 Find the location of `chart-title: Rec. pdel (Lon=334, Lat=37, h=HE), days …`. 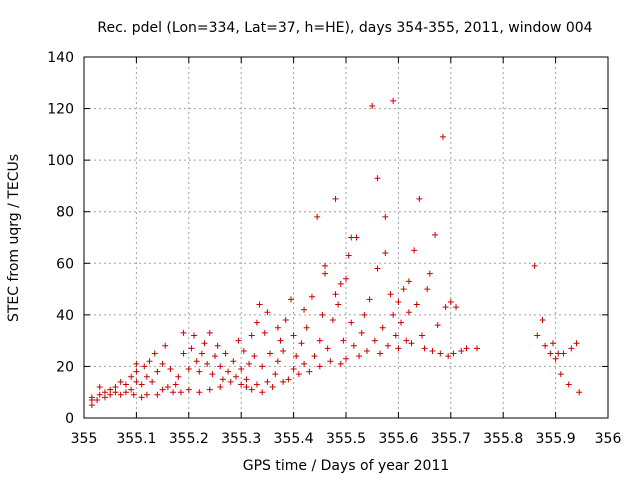

chart-title: Rec. pdel (Lon=334, Lat=37, h=HE), days … is located at coordinates (344, 28).